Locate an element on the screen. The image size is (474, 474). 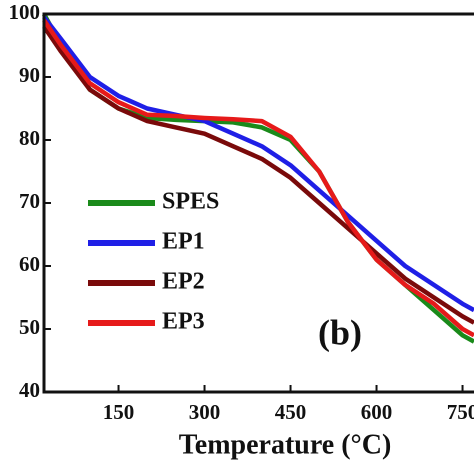
y-tick-label: 40 is located at coordinates (29, 390).